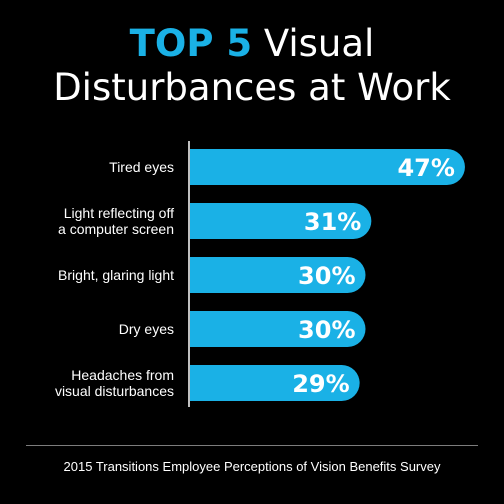 This screenshot has width=504, height=504. Describe the element at coordinates (114, 391) in the screenshot. I see `category-label: visual disturbances` at that location.